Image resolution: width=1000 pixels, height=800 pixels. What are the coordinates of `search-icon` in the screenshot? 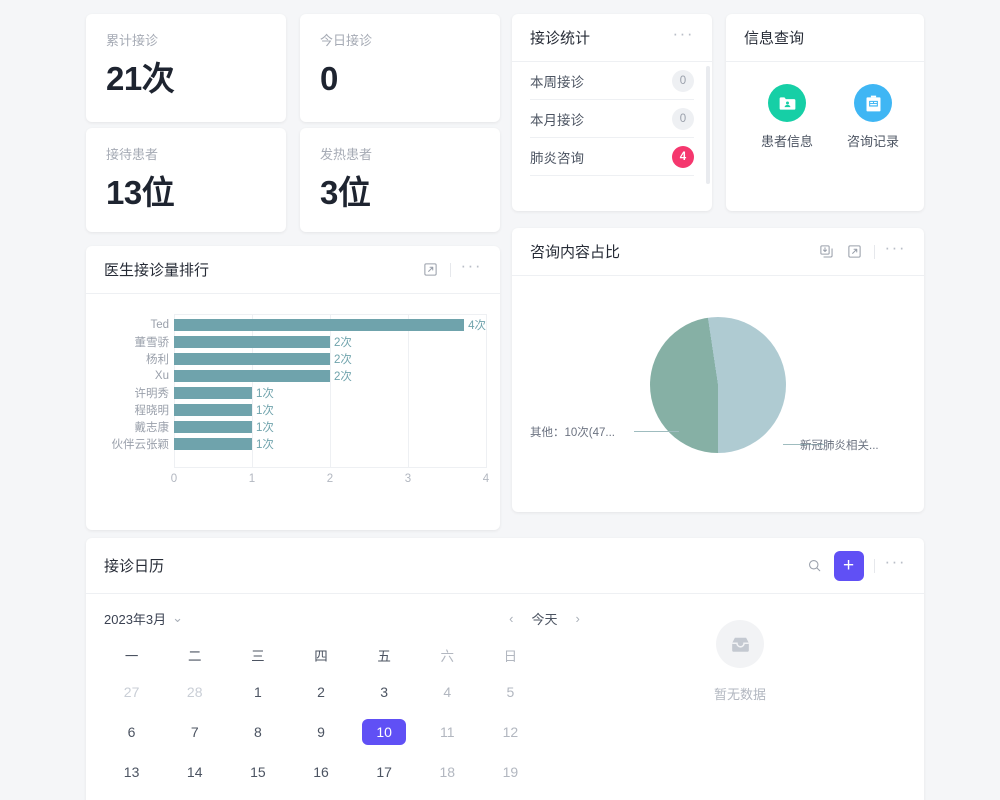 It's located at (815, 566).